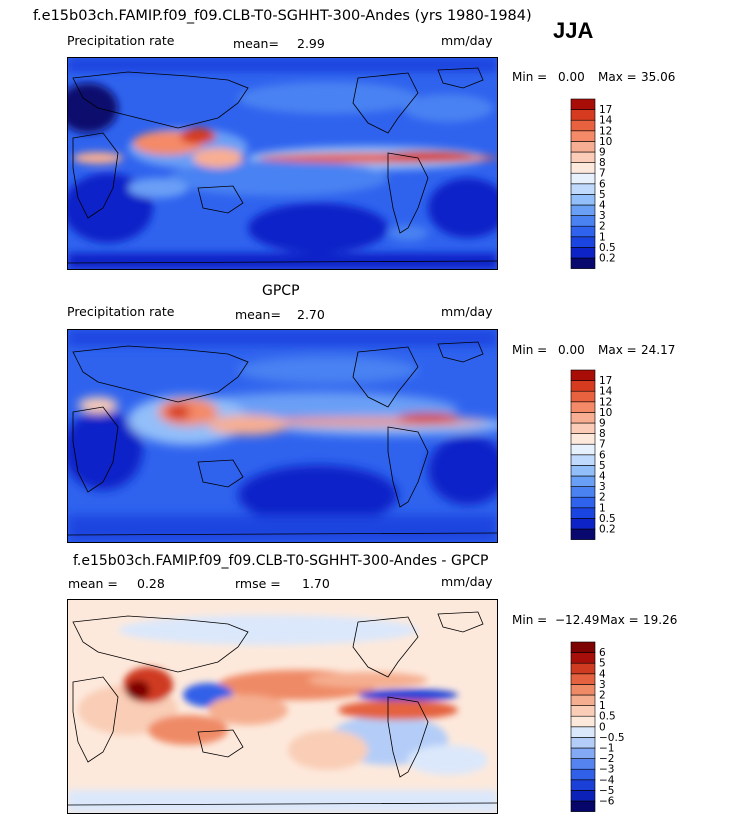 This screenshot has width=733, height=819. What do you see at coordinates (607, 802) in the screenshot?
I see `colorbar-tick-label: −6` at bounding box center [607, 802].